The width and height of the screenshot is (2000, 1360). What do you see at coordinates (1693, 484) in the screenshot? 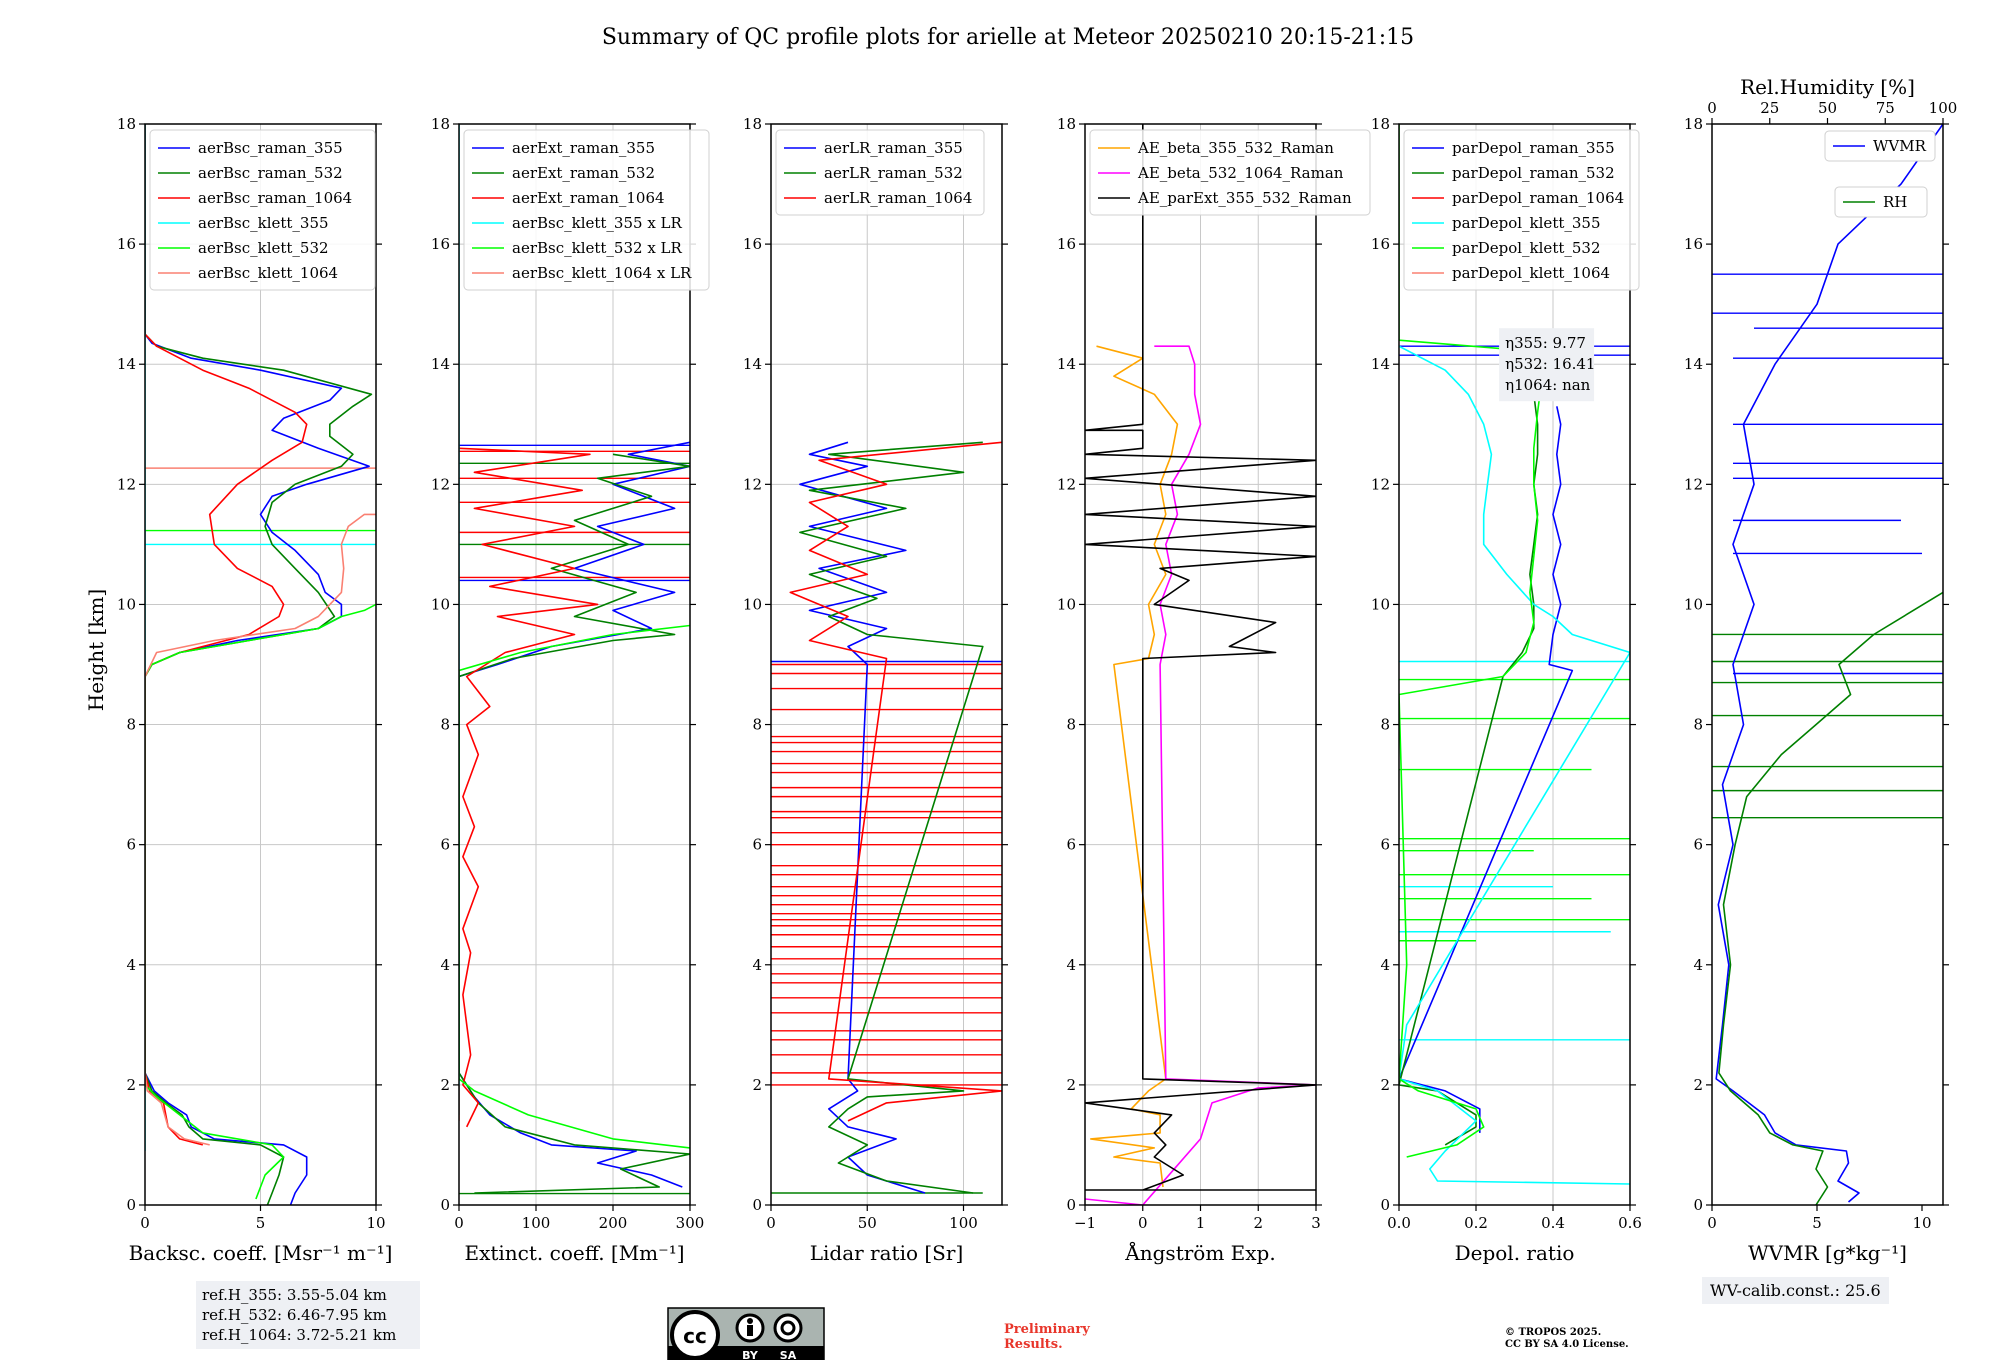
I see `wvmr-ytick-label: 12` at bounding box center [1693, 484].